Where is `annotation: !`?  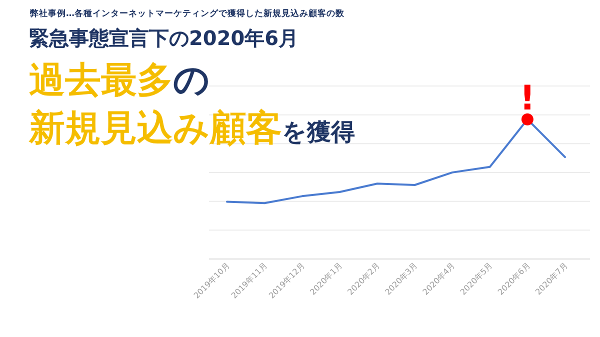
annotation: ! is located at coordinates (528, 98).